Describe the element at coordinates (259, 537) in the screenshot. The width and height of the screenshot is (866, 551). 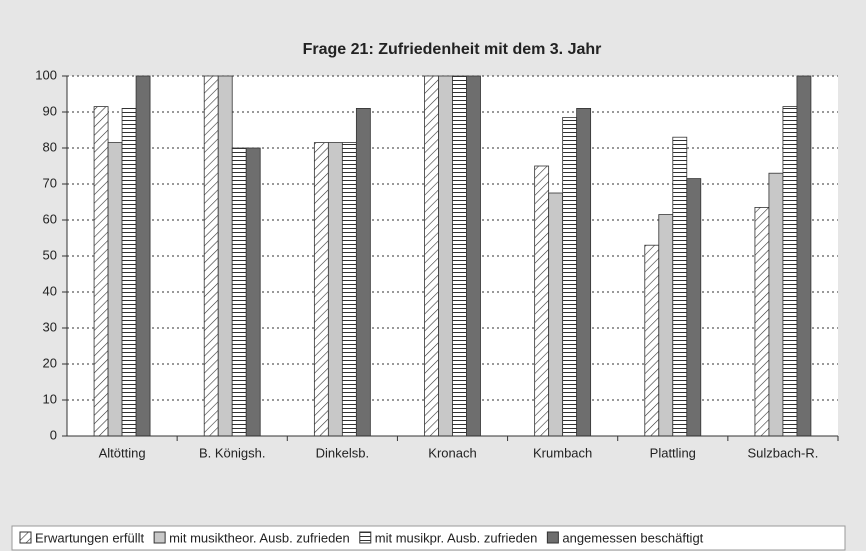
I see `legend-label: mit musiktheor. Ausb. zufrieden` at that location.